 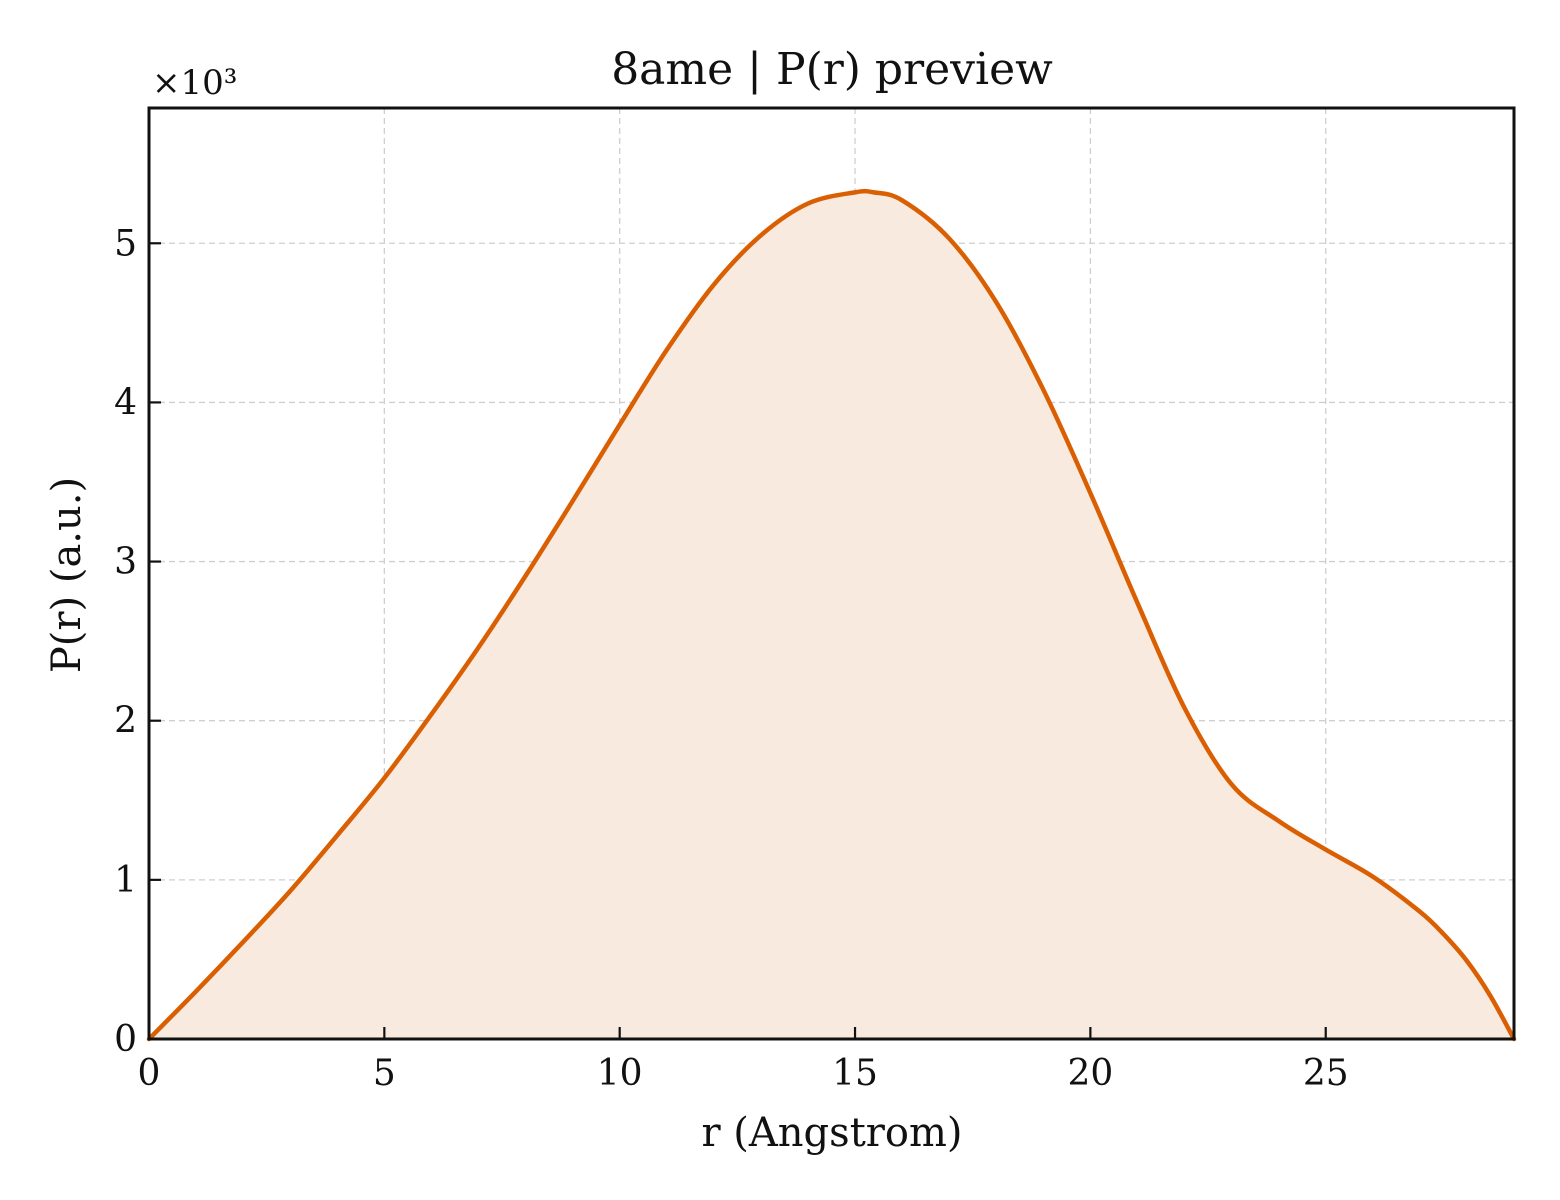 What do you see at coordinates (831, 1133) in the screenshot?
I see `x-axis-title: r (Angstrom)` at bounding box center [831, 1133].